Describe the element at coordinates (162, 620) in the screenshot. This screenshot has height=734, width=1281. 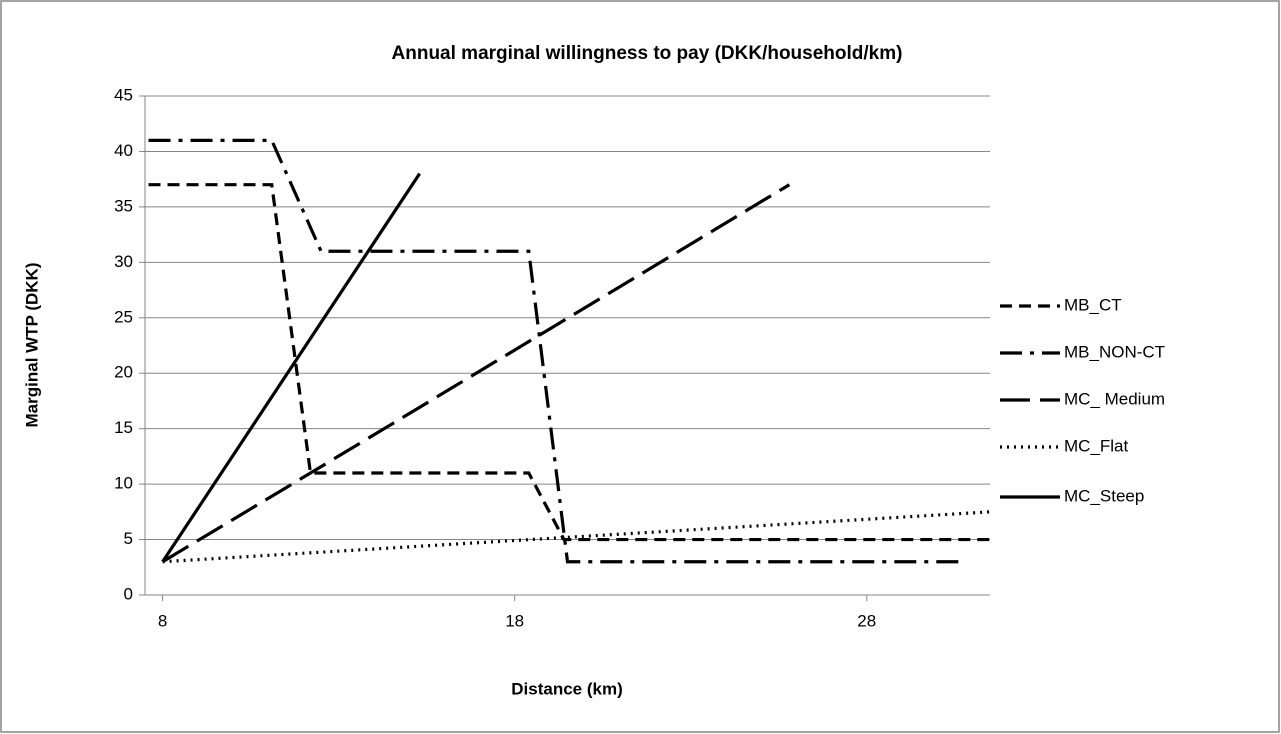
I see `x-tick-label: 8` at that location.